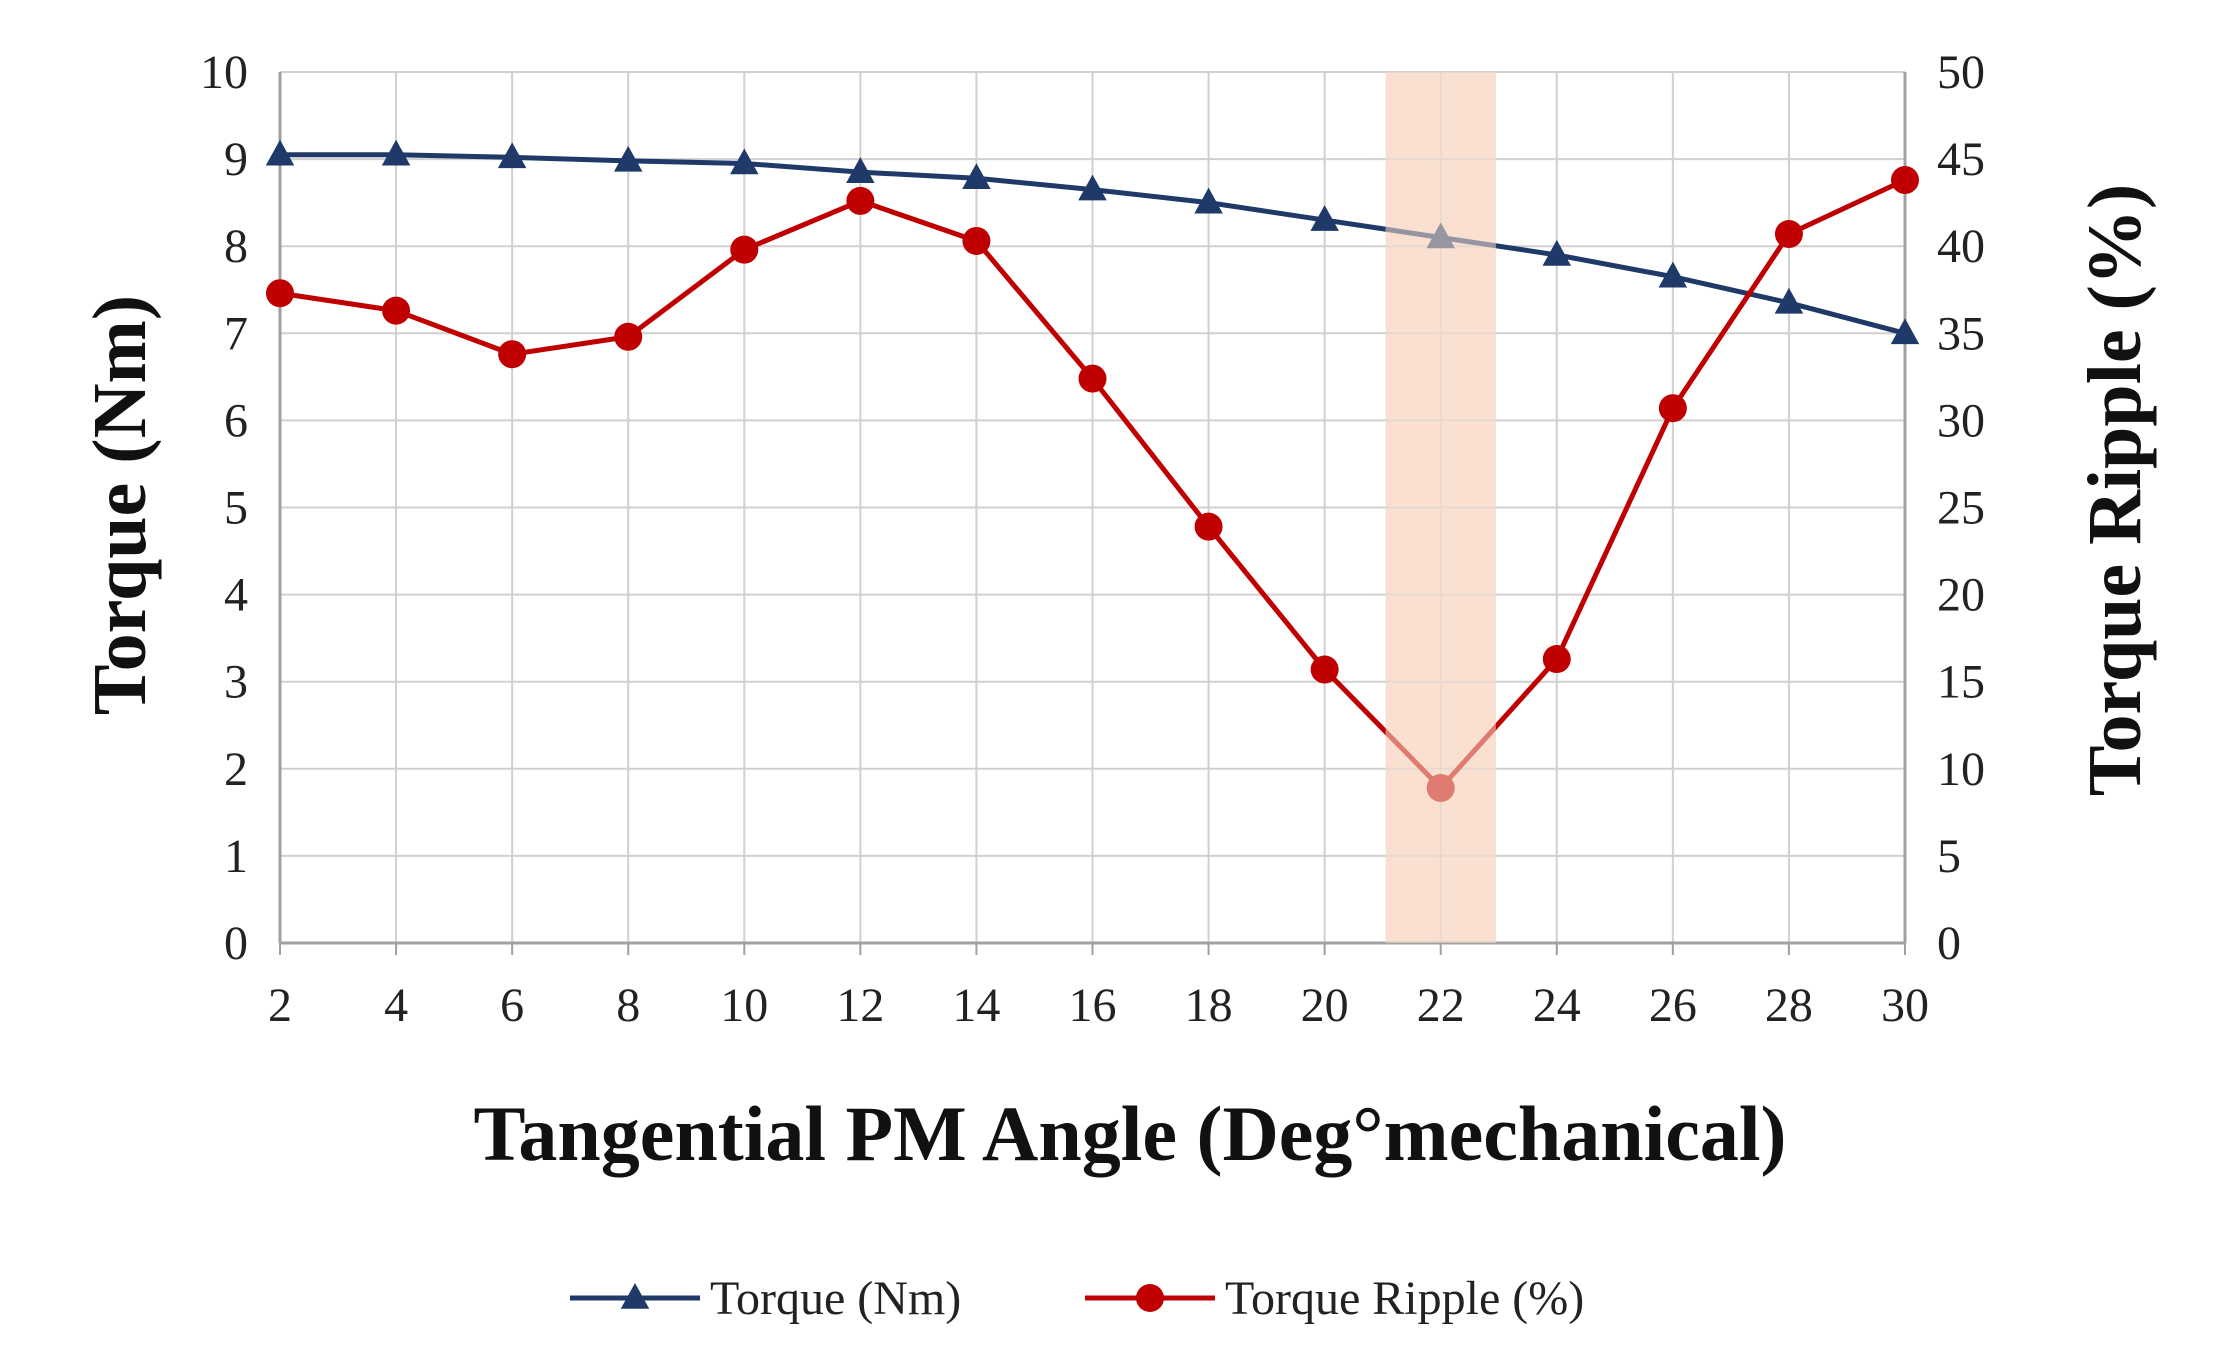 The height and width of the screenshot is (1368, 2226). I want to click on legend-label-torque-ripple: Torque Ripple (%), so click(1404, 1298).